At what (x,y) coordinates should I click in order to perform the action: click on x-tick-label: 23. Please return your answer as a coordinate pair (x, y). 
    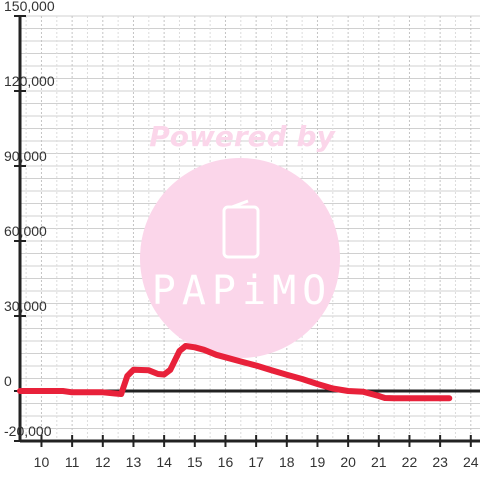
    Looking at the image, I should click on (440, 462).